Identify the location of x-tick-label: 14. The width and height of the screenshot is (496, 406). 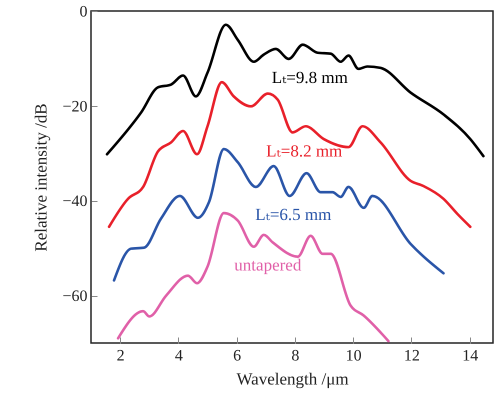
(470, 356).